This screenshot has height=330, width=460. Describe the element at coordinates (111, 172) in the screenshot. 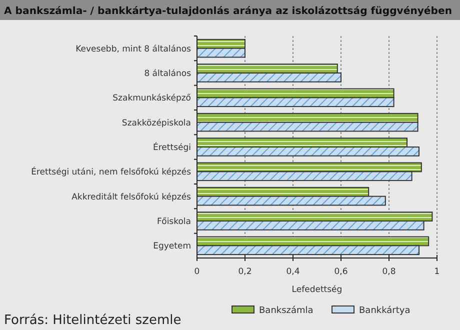

I see `y-tick-label: Érettségi utáni, nem felsőfokú képzés` at that location.